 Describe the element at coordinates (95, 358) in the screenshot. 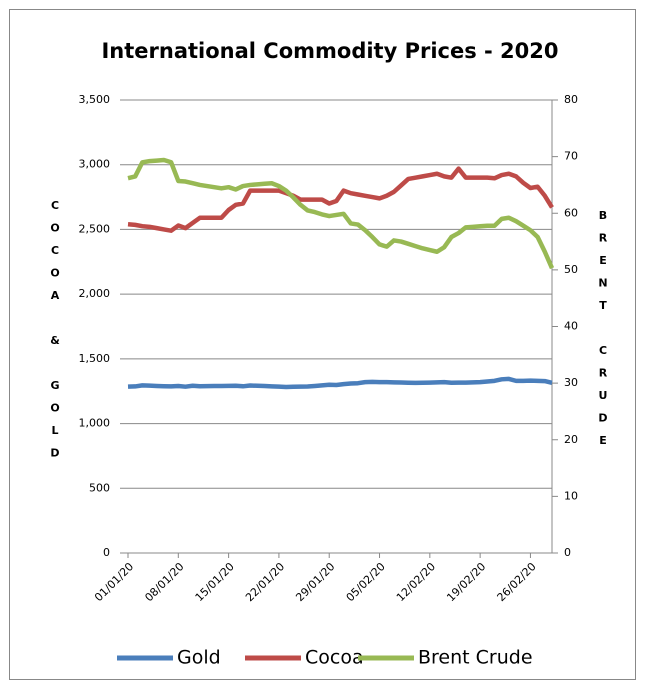

I see `y-tick-label: 1,500` at that location.